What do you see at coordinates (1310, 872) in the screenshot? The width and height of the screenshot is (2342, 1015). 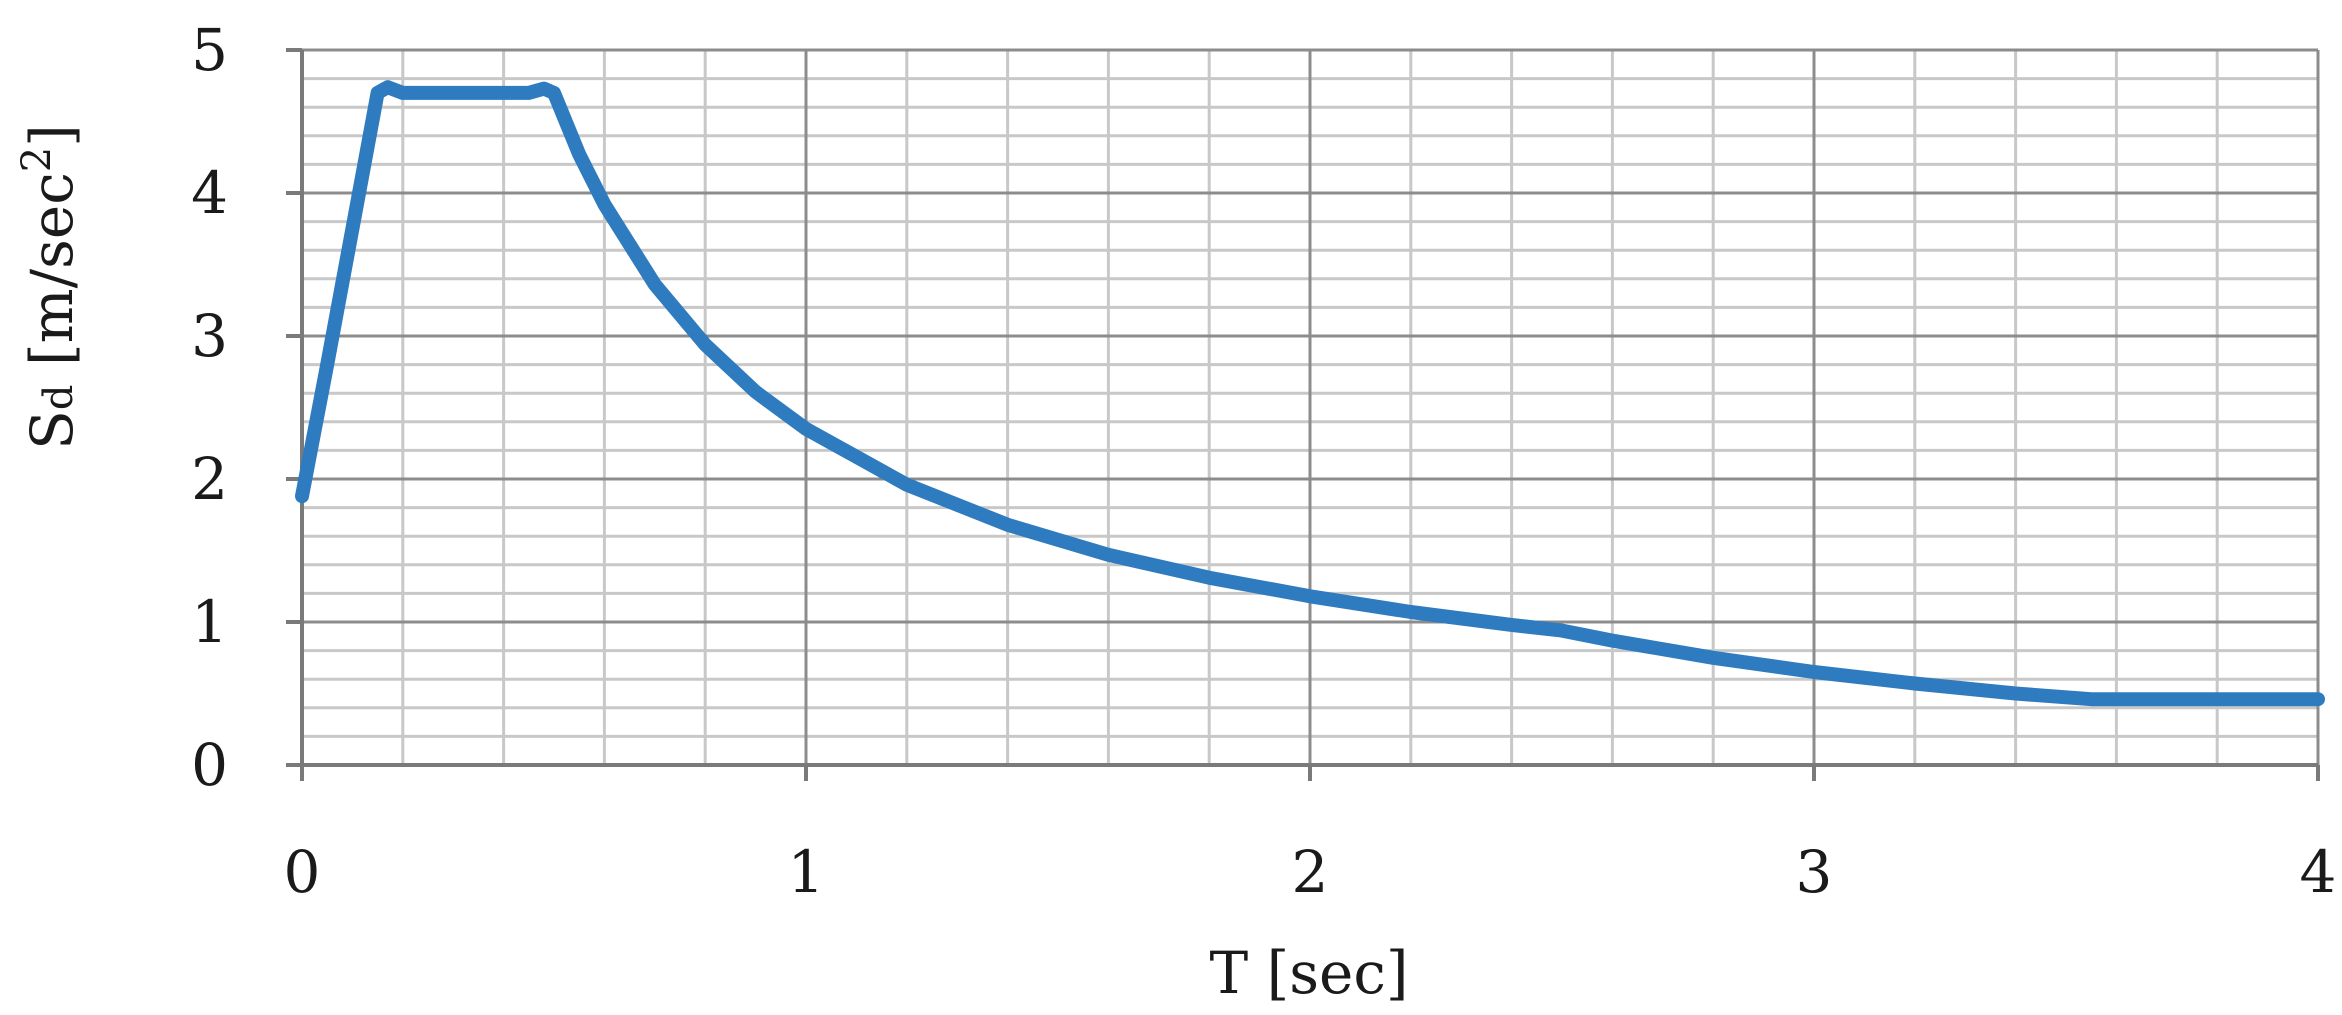 I see `x-tick-label: 2` at bounding box center [1310, 872].